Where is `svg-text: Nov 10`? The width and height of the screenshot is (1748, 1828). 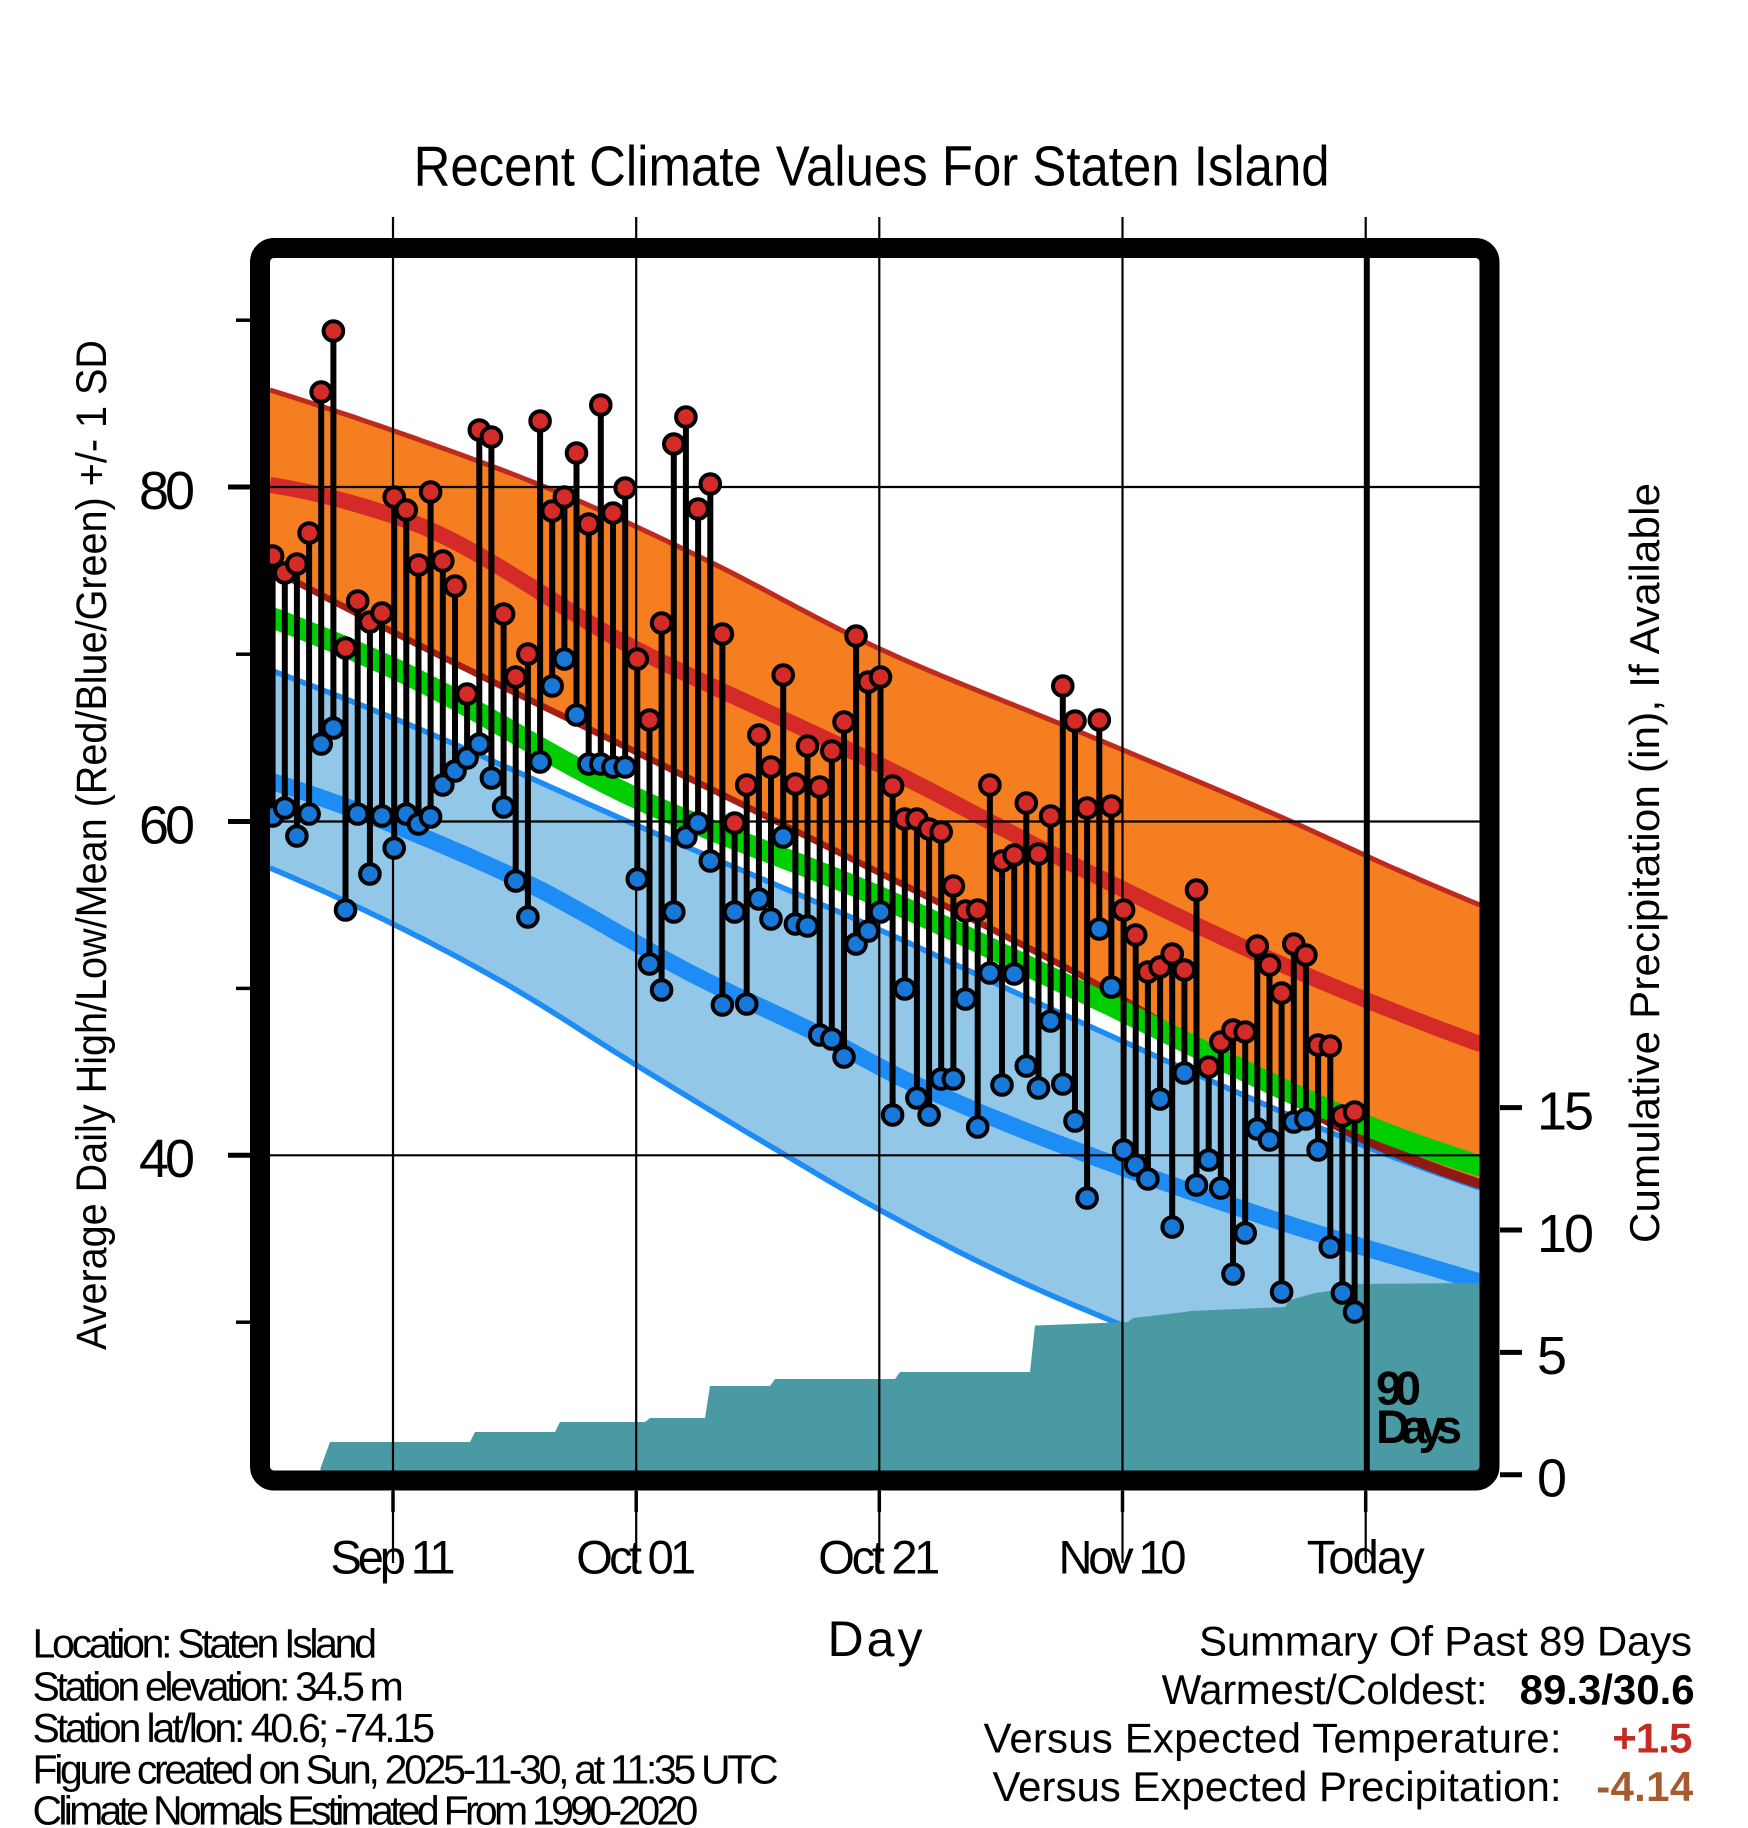
svg-text: Nov 10 is located at coordinates (1123, 1557).